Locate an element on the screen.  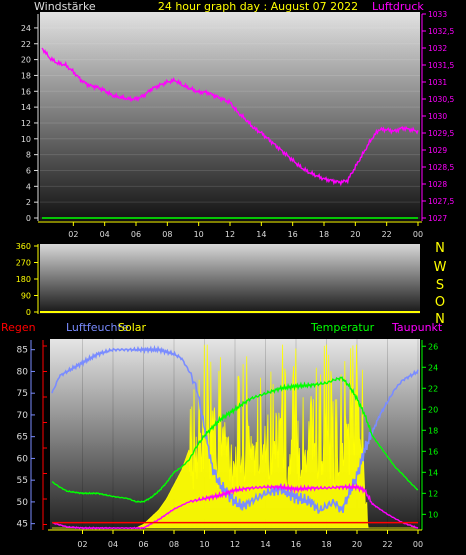
pressure-tick-label: 1030 is located at coordinates (437, 116).